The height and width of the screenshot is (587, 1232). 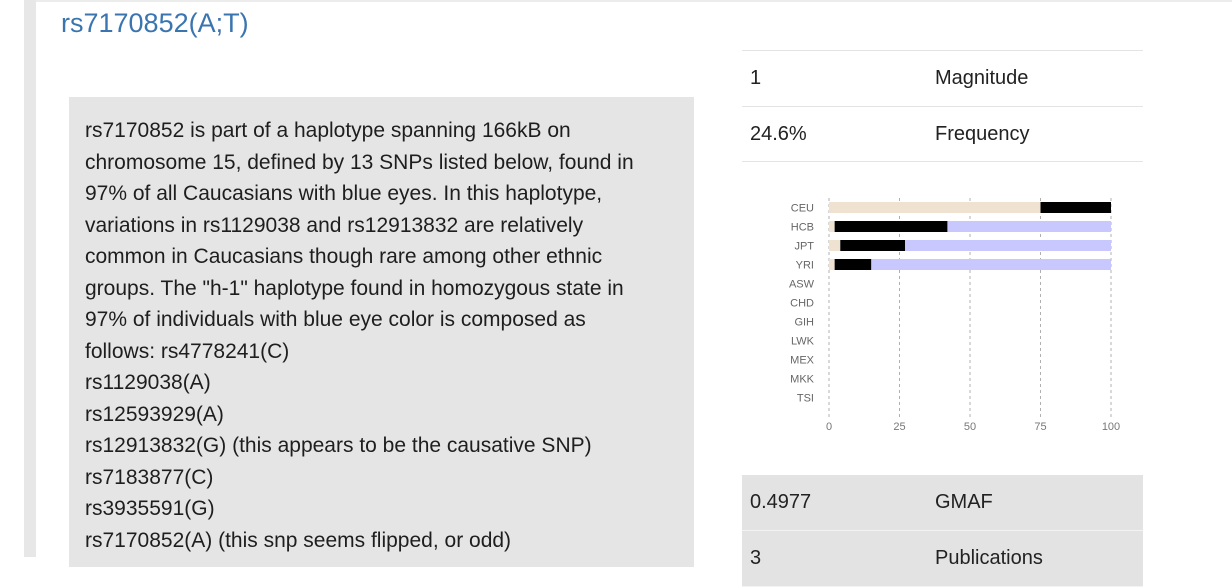 What do you see at coordinates (781, 502) in the screenshot?
I see `gmaf-value: 0.4977` at bounding box center [781, 502].